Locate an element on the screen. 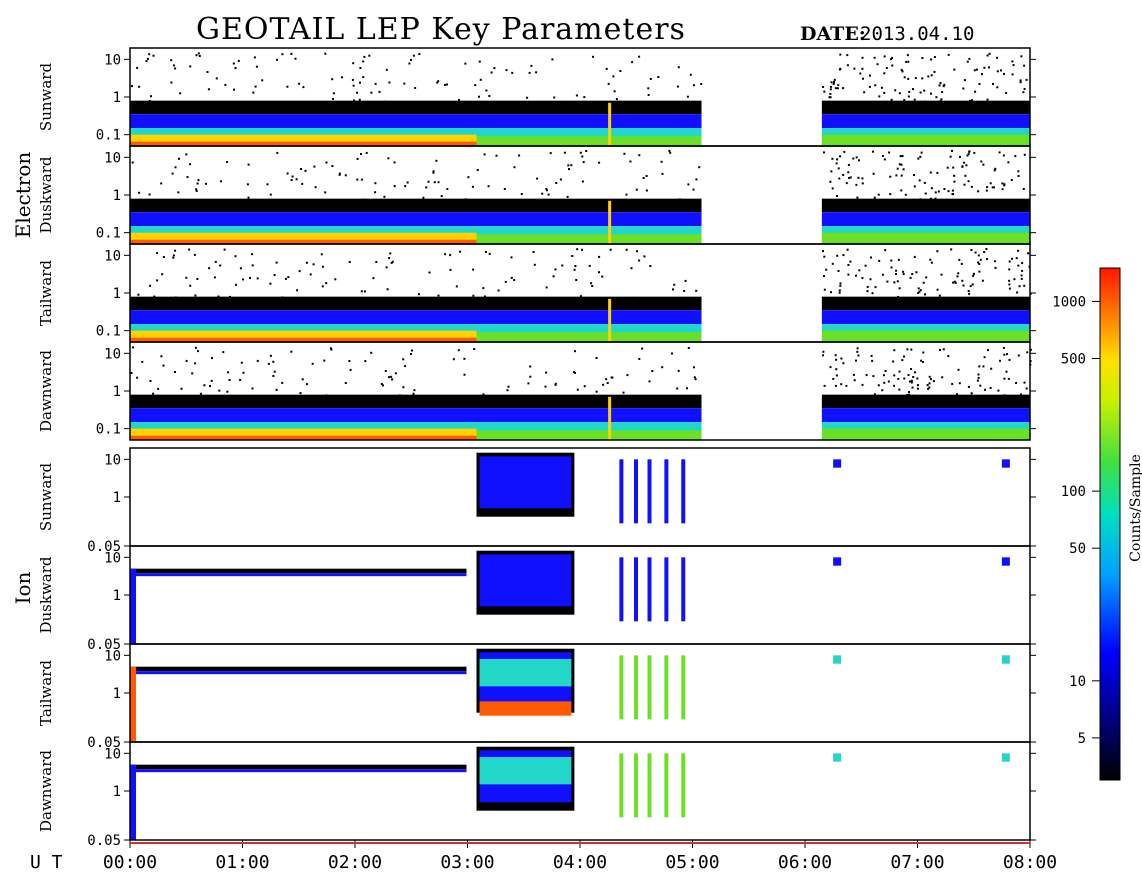 The height and width of the screenshot is (880, 1142). late-burst is located at coordinates (837, 659).